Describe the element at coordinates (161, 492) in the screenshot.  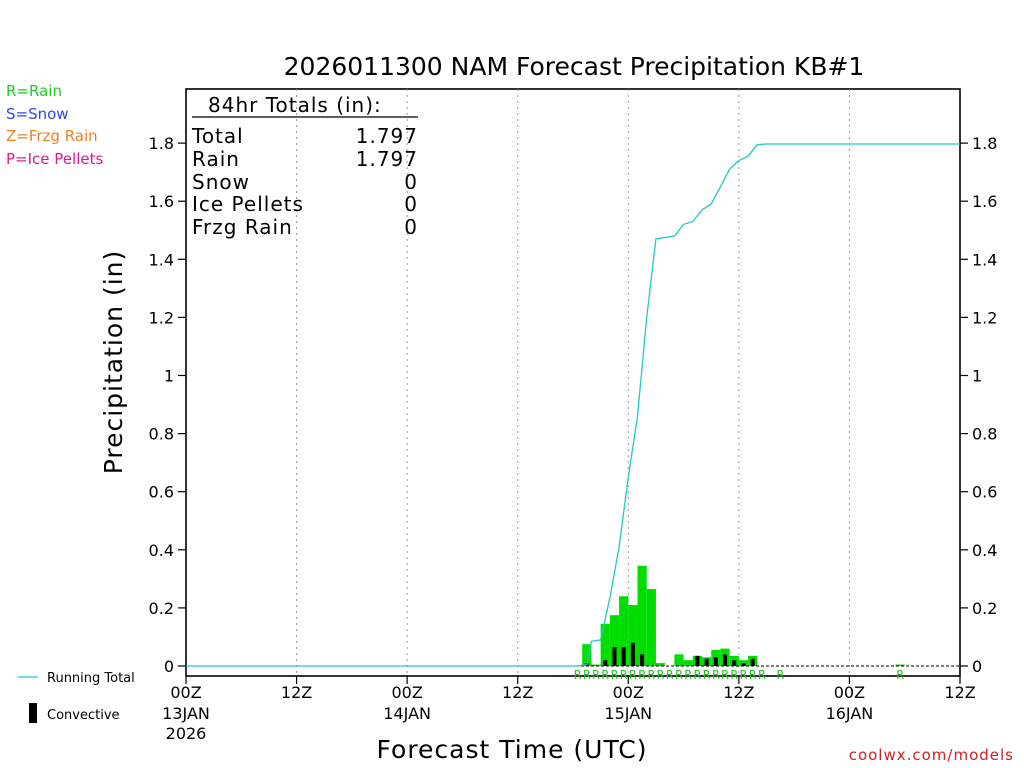
I see `y-tick-label-left: 0.6` at that location.